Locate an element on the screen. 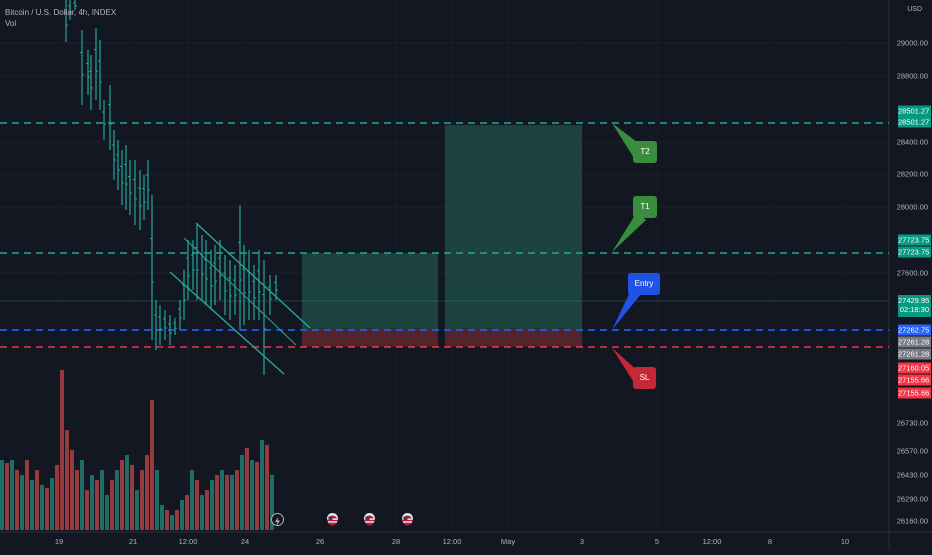 Image resolution: width=932 pixels, height=555 pixels. time-tick: 19 is located at coordinates (59, 541).